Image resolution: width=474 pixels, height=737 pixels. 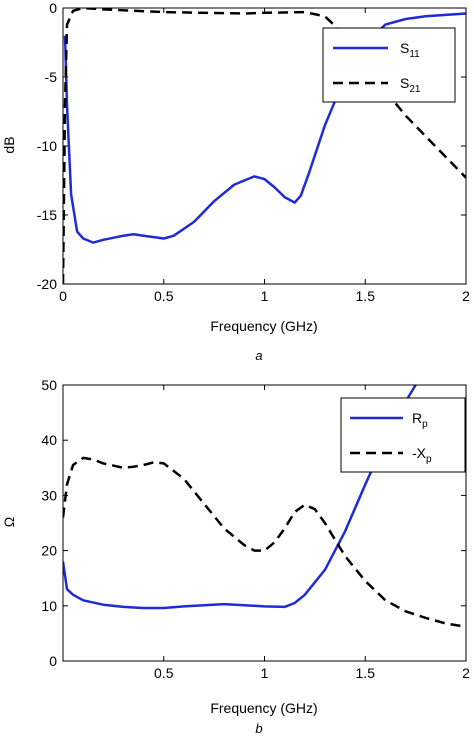 I want to click on panel-a-caption-label: a, so click(x=258, y=355).